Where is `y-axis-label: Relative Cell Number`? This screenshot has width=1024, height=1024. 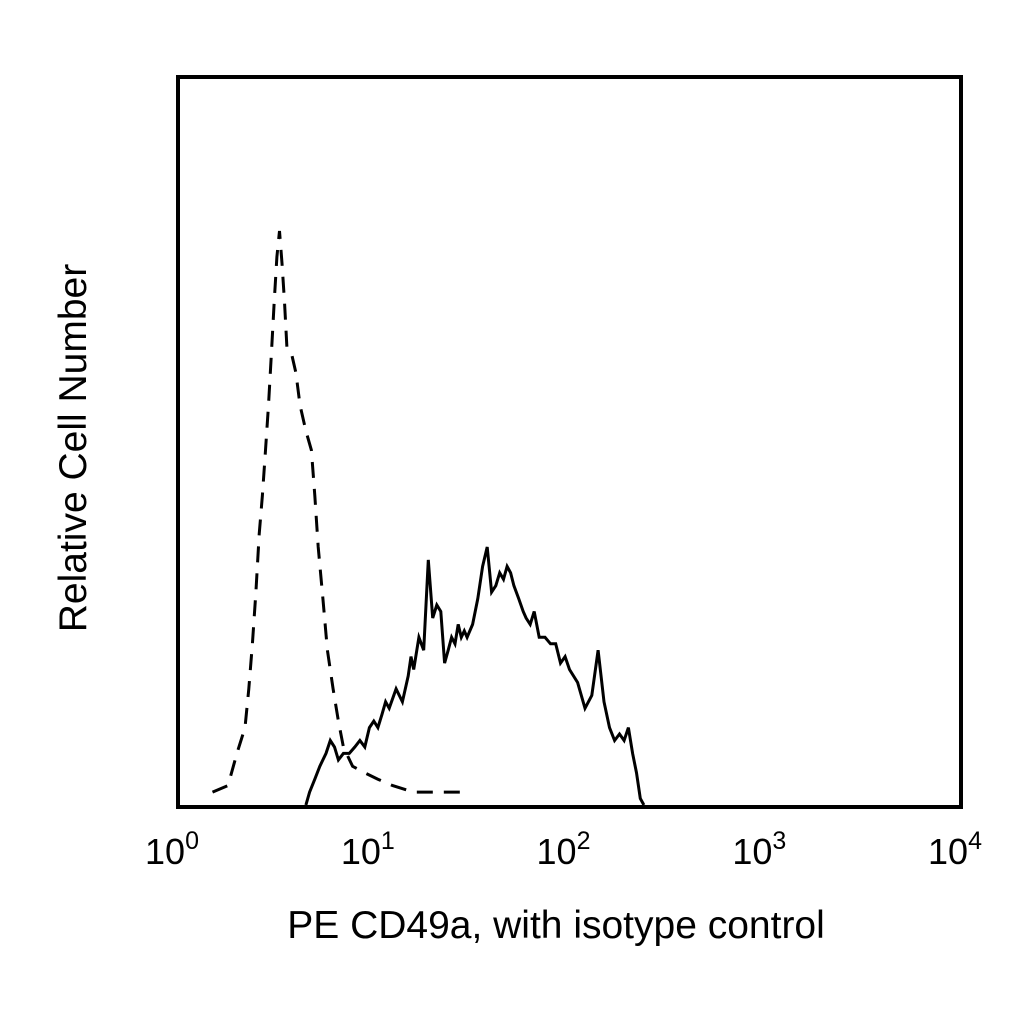 y-axis-label: Relative Cell Number is located at coordinates (73, 448).